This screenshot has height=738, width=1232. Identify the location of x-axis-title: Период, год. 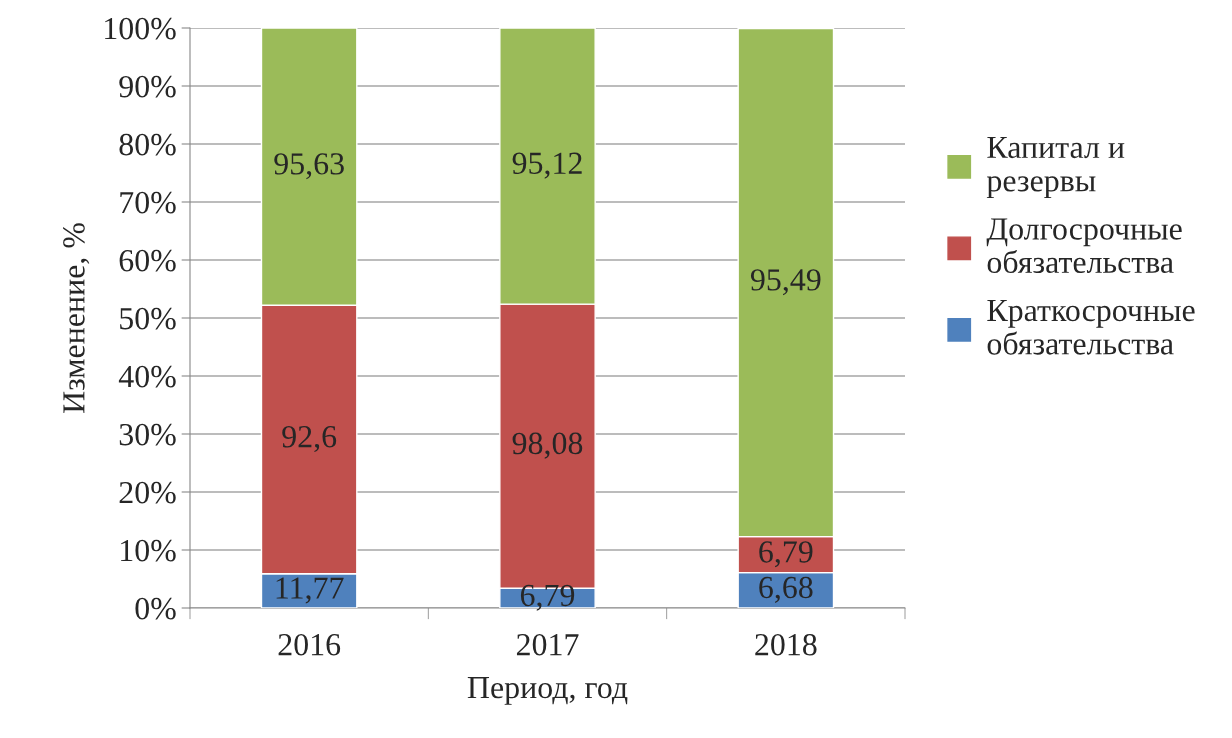
(547, 691).